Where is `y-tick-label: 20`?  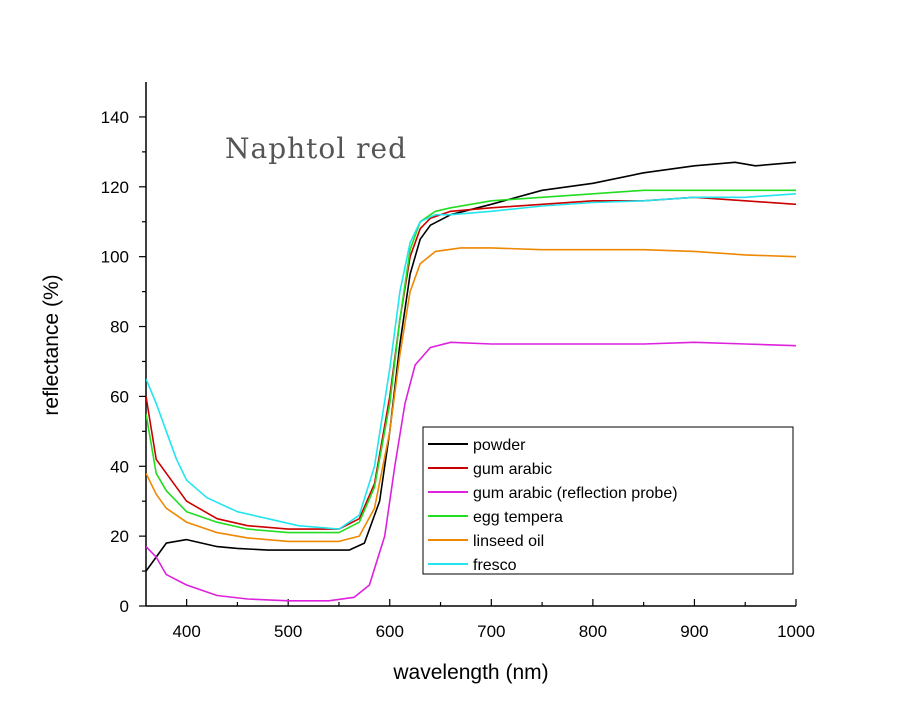
y-tick-label: 20 is located at coordinates (119, 536).